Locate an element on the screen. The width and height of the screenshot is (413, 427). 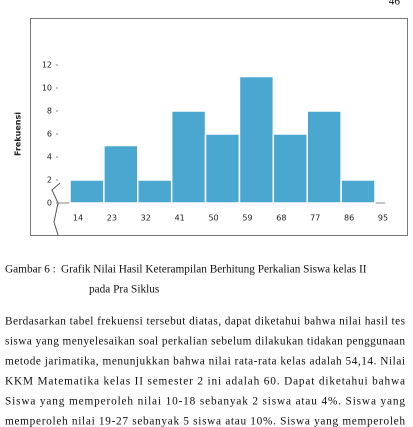
y-tick-label: 4 is located at coordinates (49, 157).